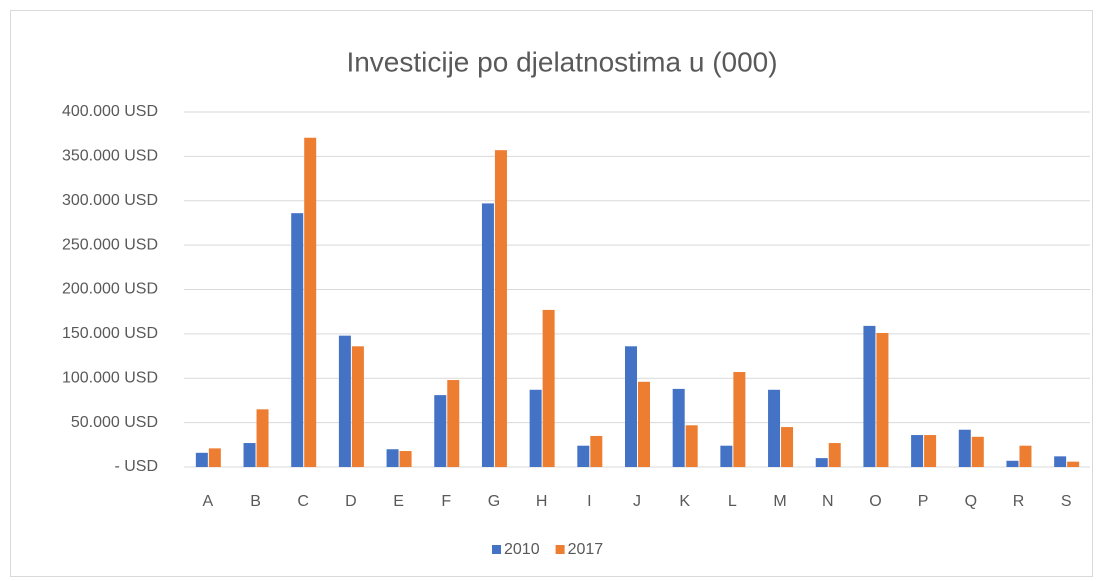  Describe the element at coordinates (110, 111) in the screenshot. I see `y-tick-label: 400.000 USD` at that location.